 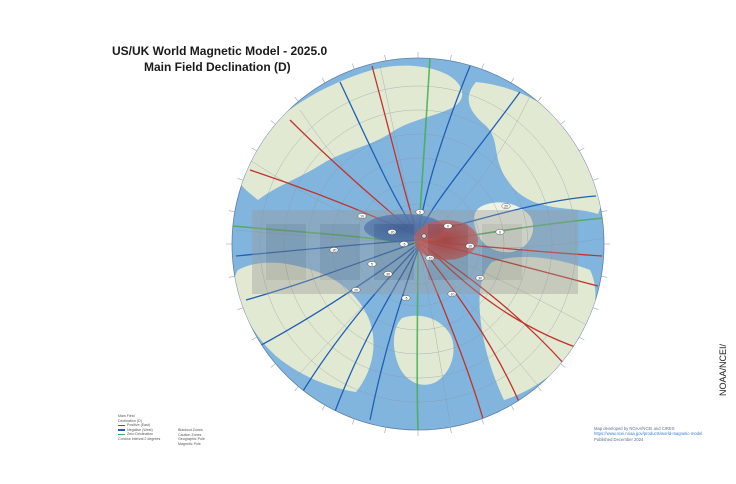 I want to click on legend-item: Main Field, so click(x=126, y=416).